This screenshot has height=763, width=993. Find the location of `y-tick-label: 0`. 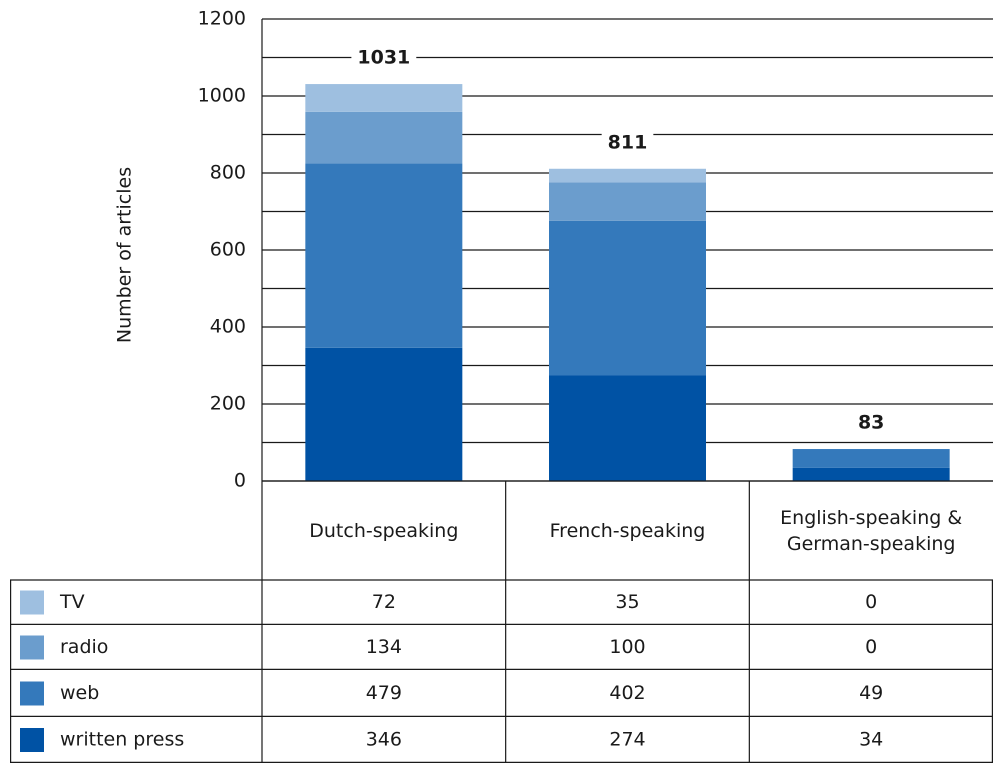

y-tick-label: 0 is located at coordinates (240, 481).